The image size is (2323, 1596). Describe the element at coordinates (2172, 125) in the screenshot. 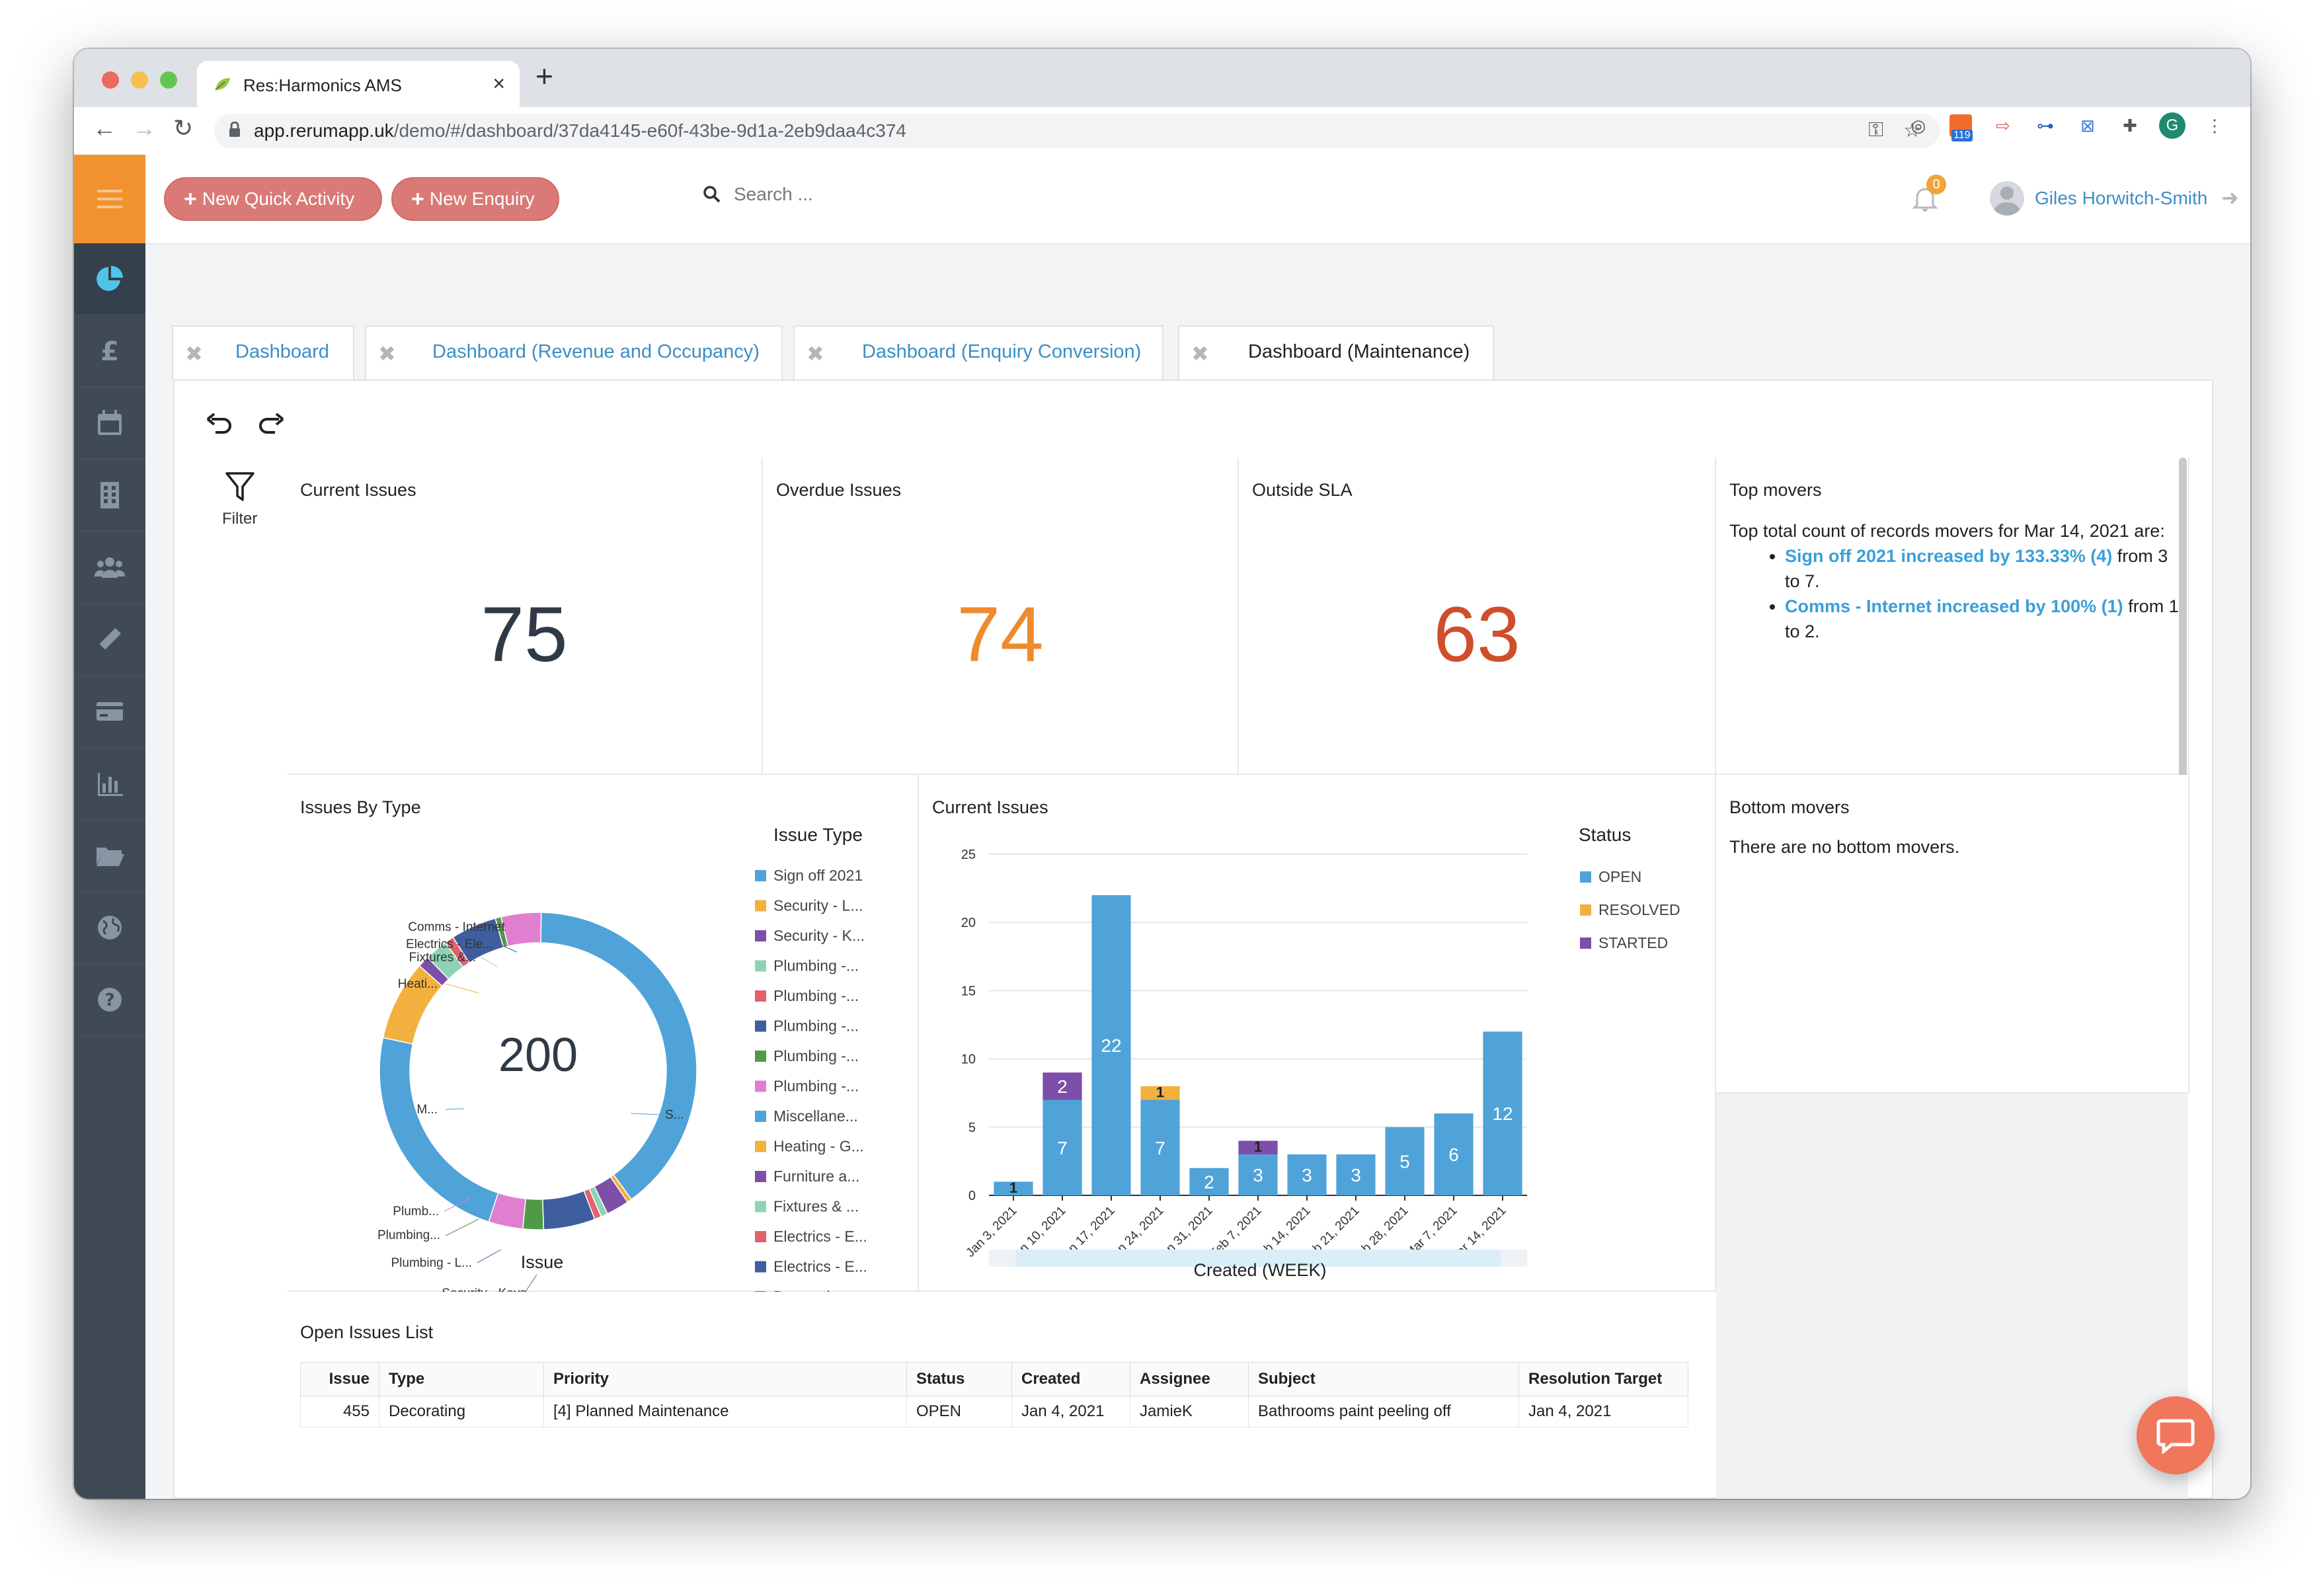

I see `profile-avatar: G` at that location.